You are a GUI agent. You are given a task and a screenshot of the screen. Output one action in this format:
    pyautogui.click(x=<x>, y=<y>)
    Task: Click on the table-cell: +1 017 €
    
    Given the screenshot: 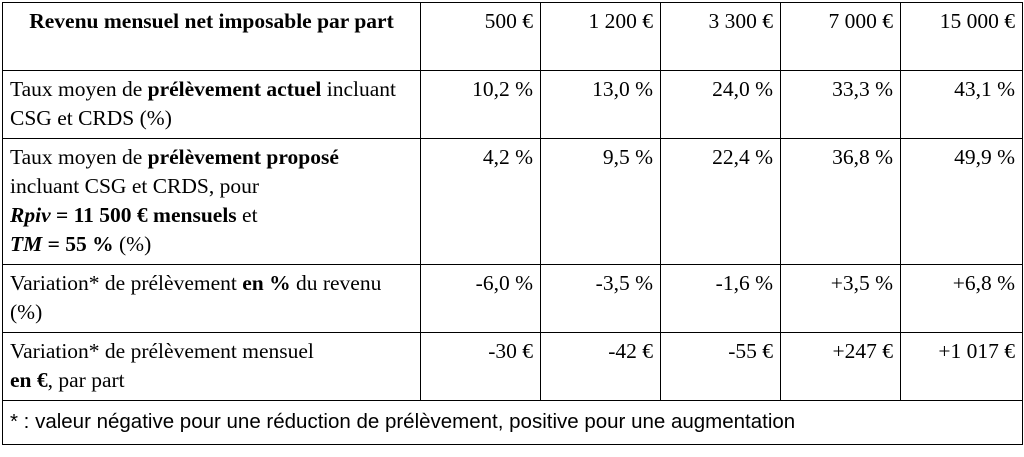 What is the action you would take?
    pyautogui.click(x=961, y=366)
    